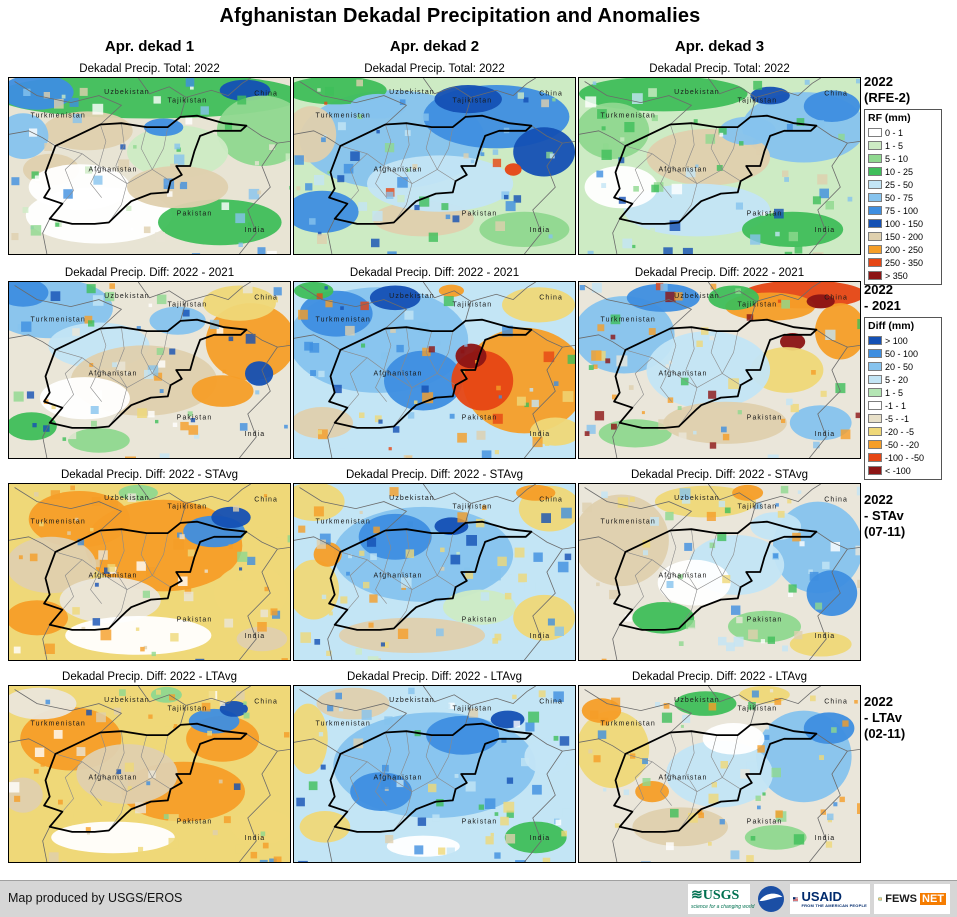  Describe the element at coordinates (719, 69) in the screenshot. I see `map-title: Dekadal Precip. Total: 2022` at that location.